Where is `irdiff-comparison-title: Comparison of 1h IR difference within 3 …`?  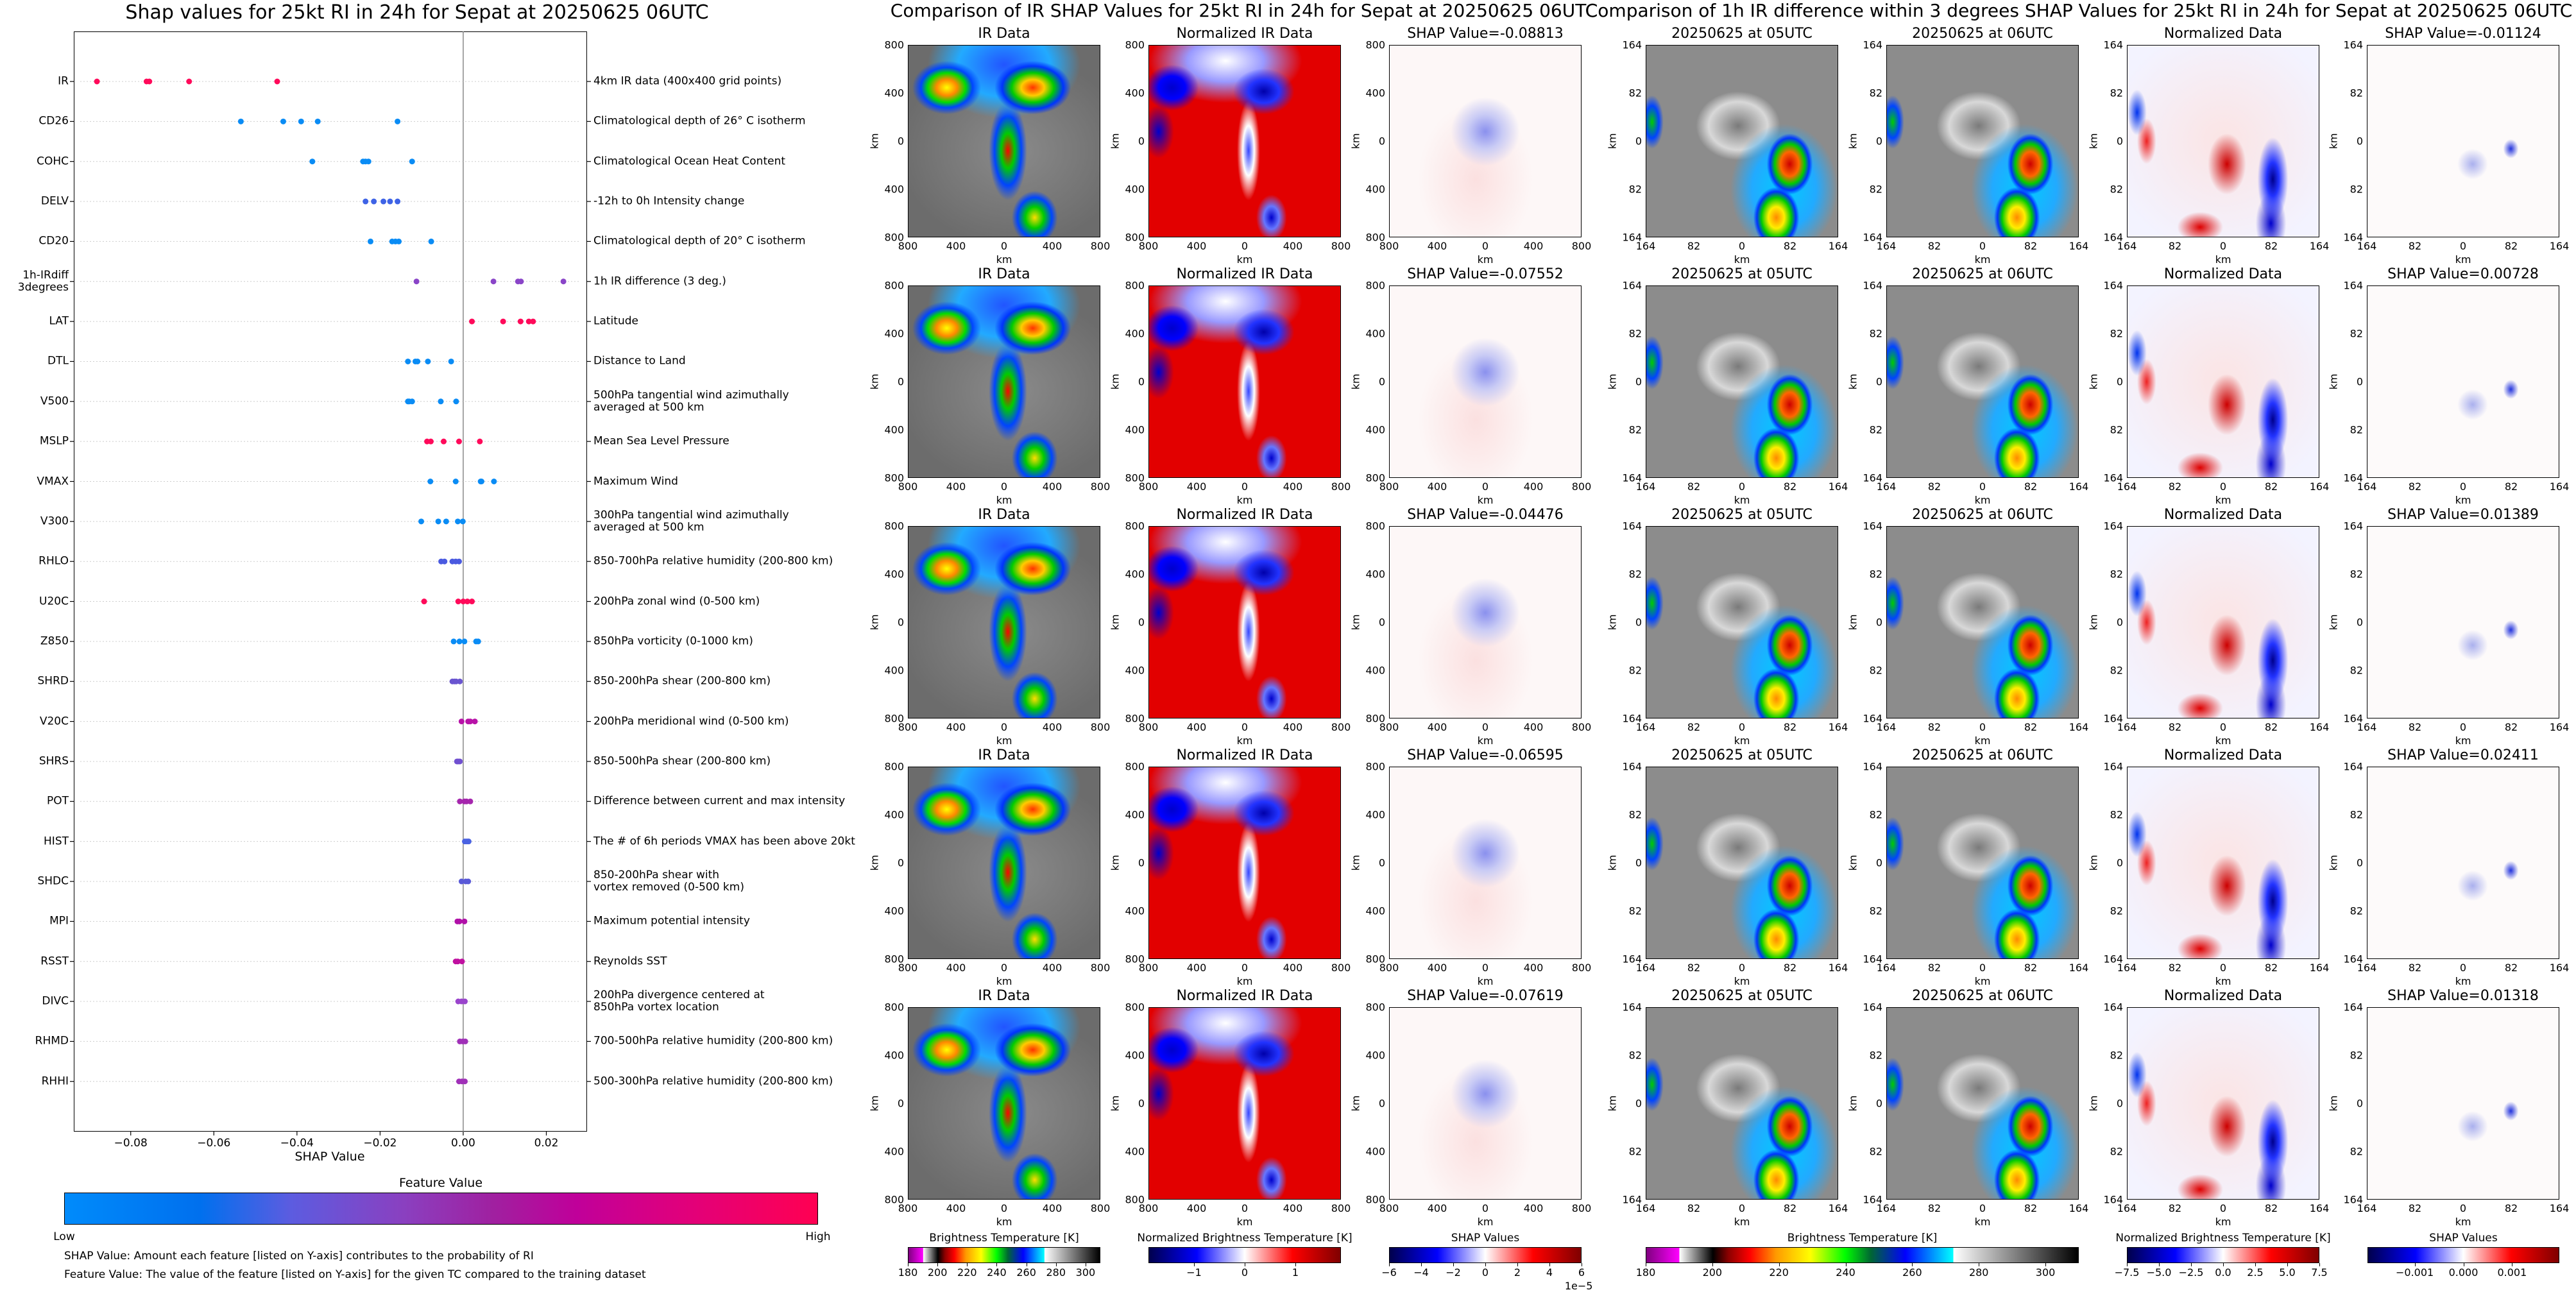 irdiff-comparison-title: Comparison of 1h IR difference within 3 … is located at coordinates (2079, 10).